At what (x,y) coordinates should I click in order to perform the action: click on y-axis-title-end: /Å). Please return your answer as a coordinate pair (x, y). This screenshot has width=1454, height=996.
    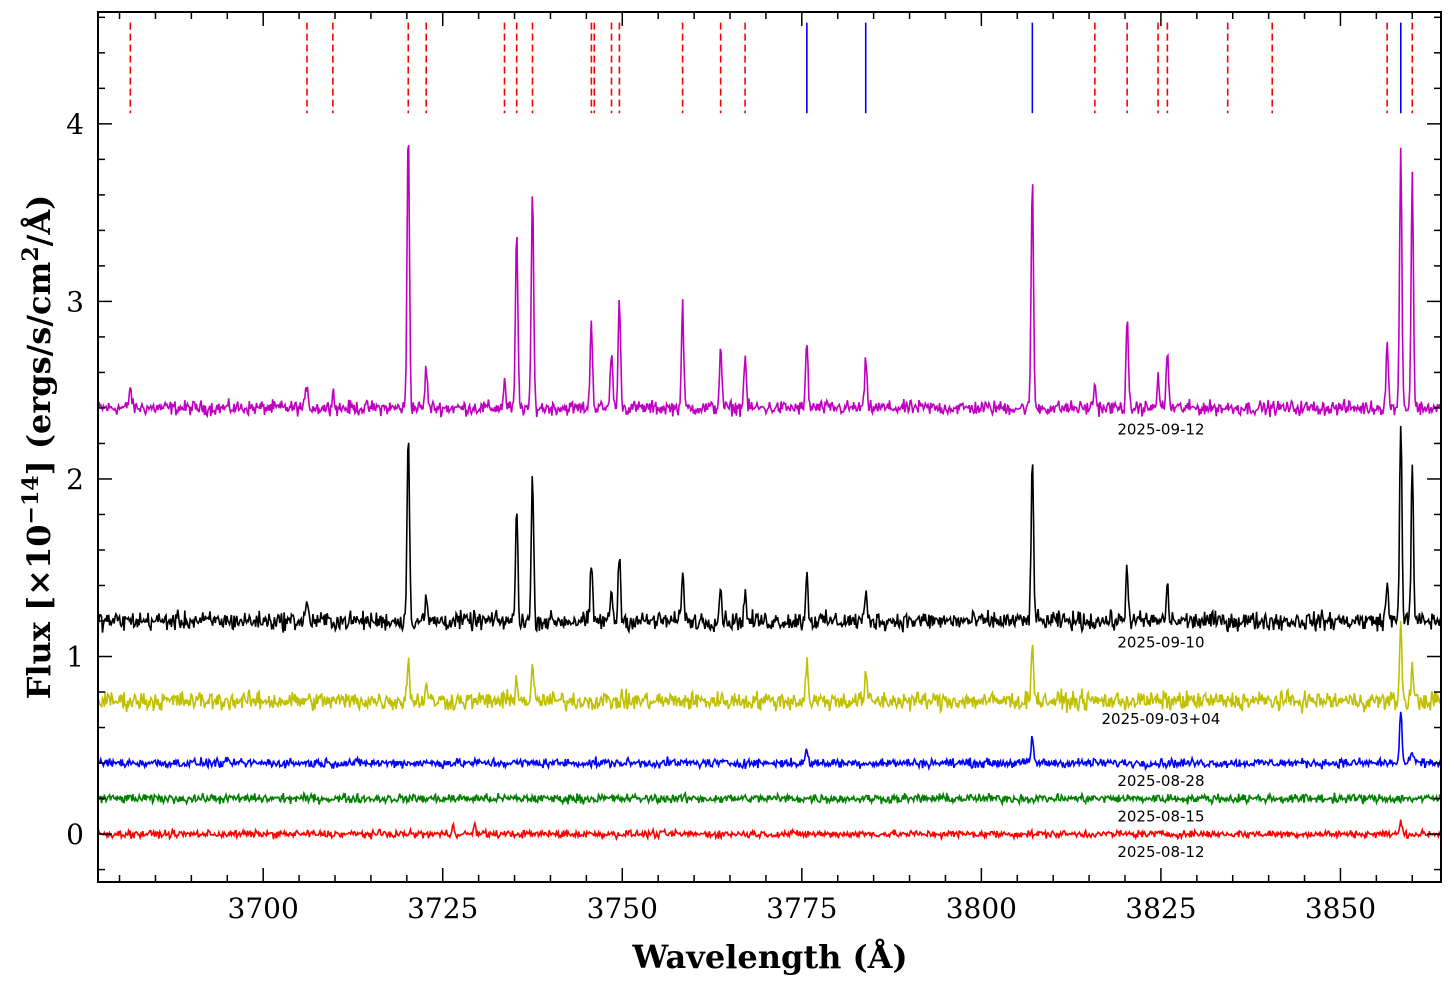
    Looking at the image, I should click on (39, 221).